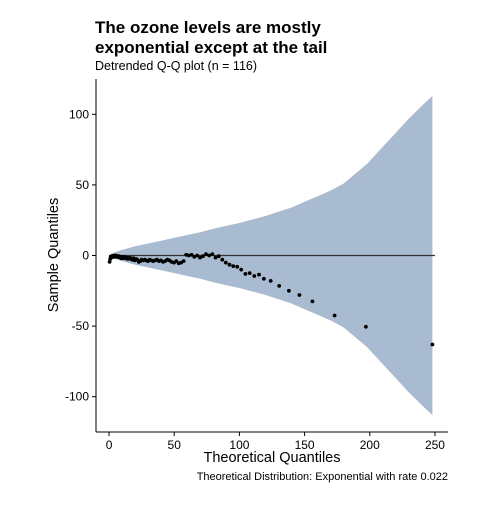 Image resolution: width=504 pixels, height=509 pixels. What do you see at coordinates (275, 442) in the screenshot?
I see `x-axis-ticks: 0 50 100 150 200 250` at bounding box center [275, 442].